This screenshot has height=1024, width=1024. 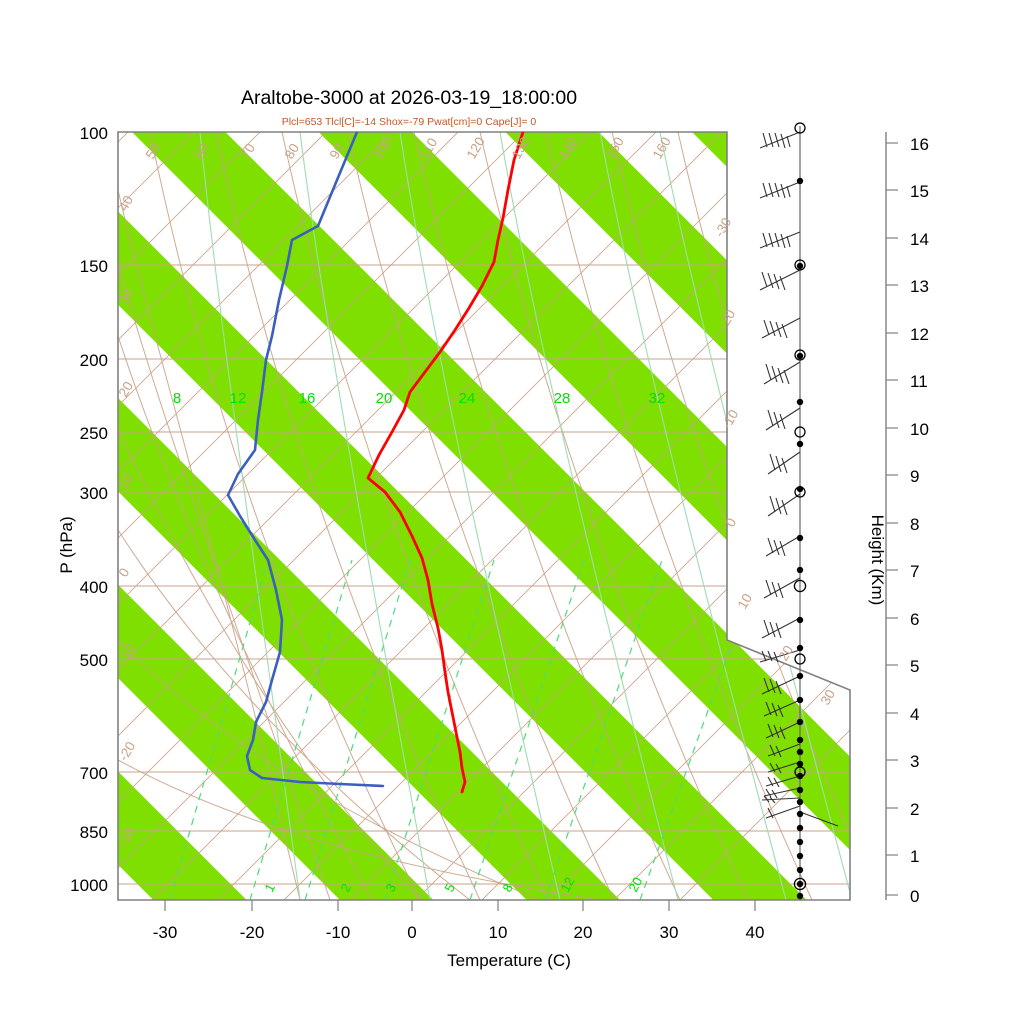 I want to click on y2-tick-label: 13, so click(x=919, y=286).